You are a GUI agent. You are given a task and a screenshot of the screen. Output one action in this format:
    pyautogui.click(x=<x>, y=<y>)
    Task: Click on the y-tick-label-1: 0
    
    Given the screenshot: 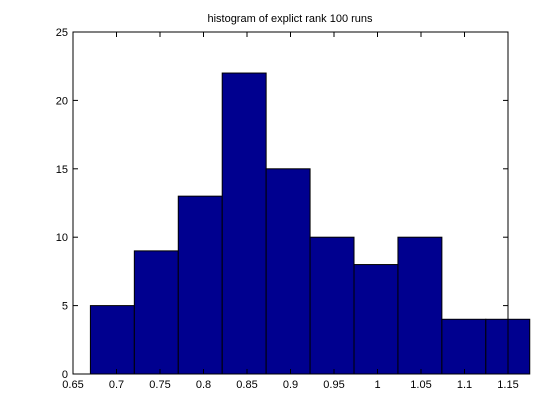 What is the action you would take?
    pyautogui.click(x=65, y=375)
    